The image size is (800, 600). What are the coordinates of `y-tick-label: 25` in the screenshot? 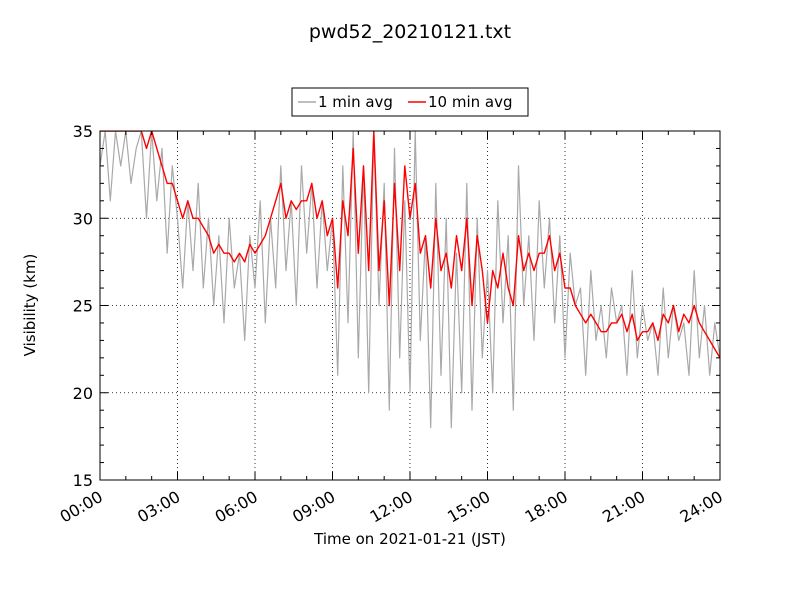 It's located at (83, 306).